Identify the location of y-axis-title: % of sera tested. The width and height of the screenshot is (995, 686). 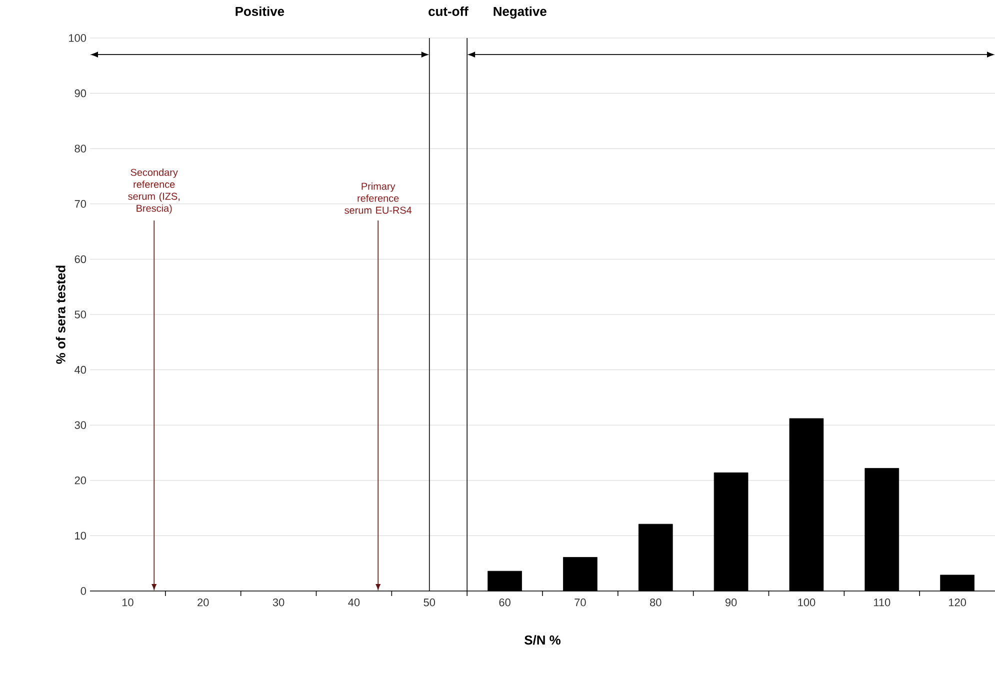
(61, 315).